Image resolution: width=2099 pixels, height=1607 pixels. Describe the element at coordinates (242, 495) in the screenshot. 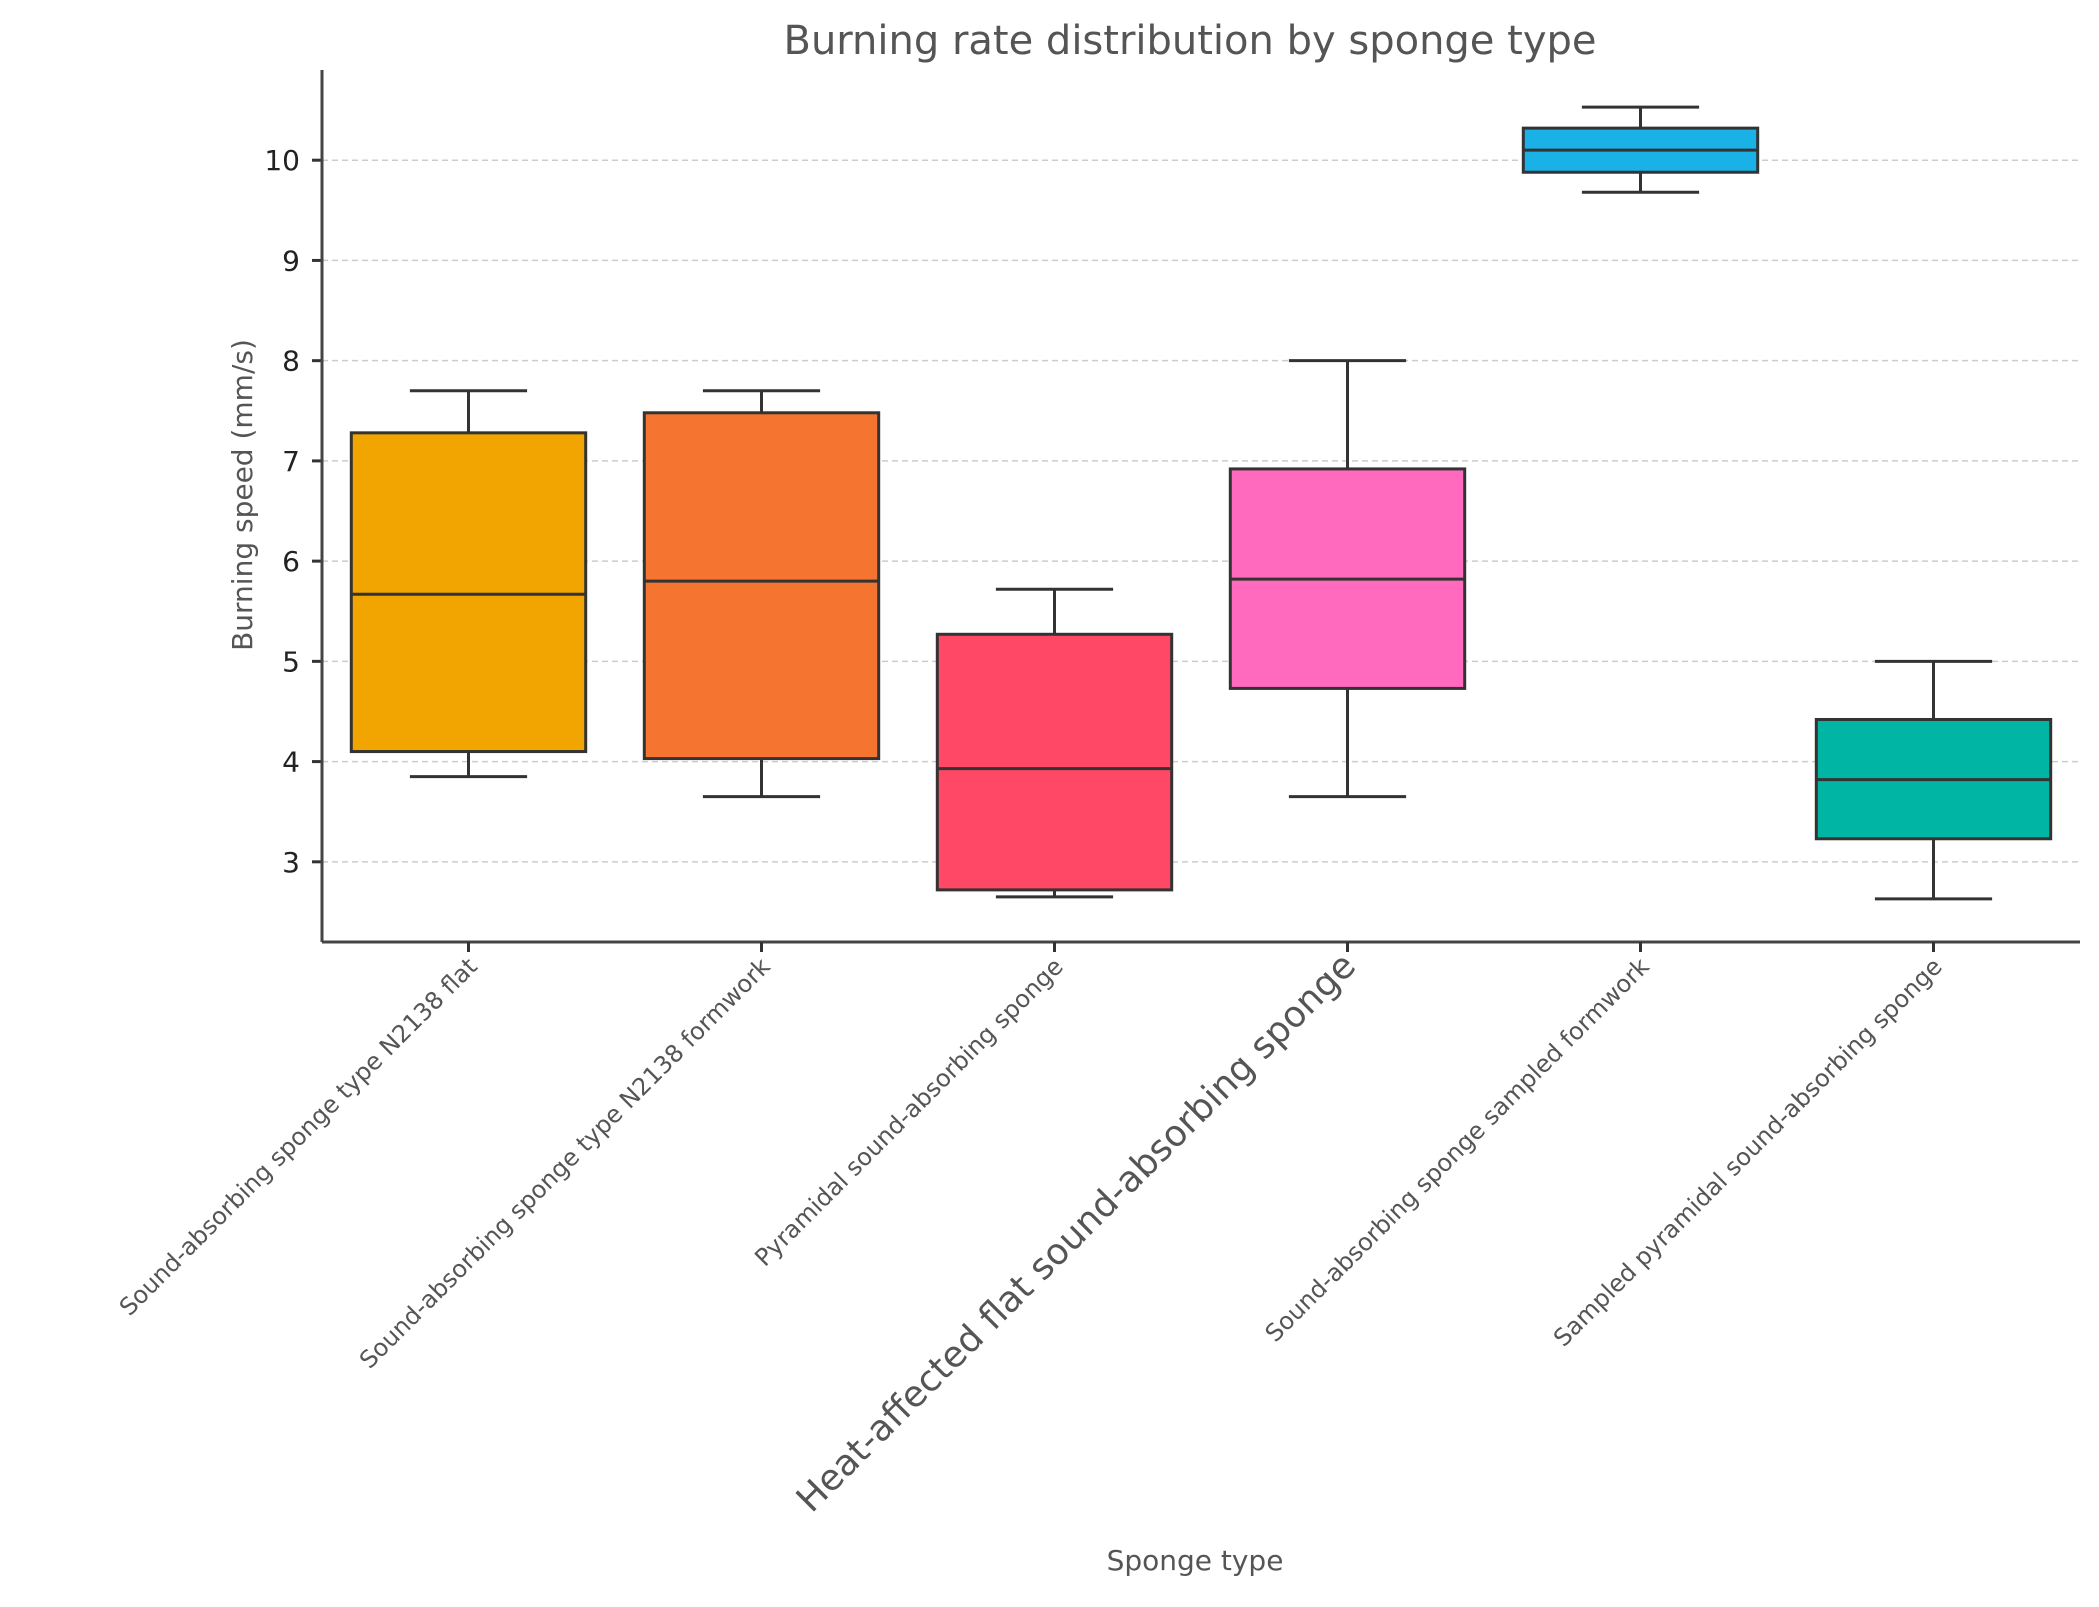

I see `y-axis-label: Burning speed (mm/s)` at that location.